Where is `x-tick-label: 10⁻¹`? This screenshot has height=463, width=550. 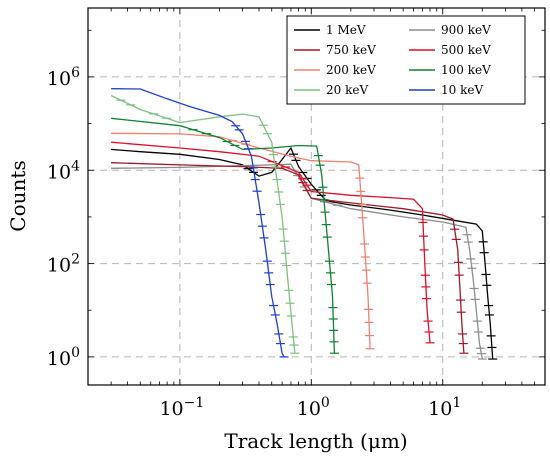 x-tick-label: 10⁻¹ is located at coordinates (181, 407).